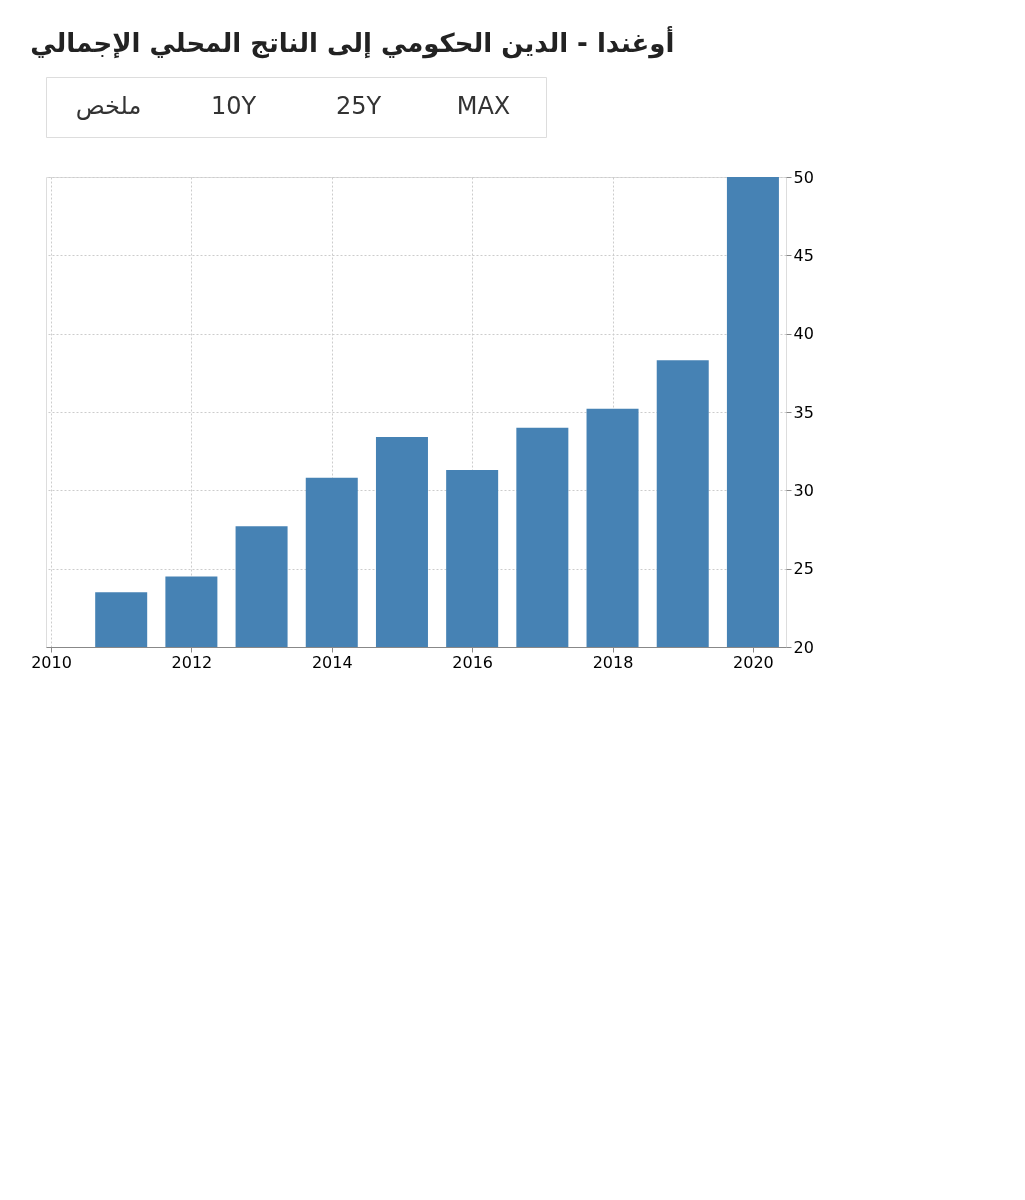 This screenshot has height=1200, width=1025. I want to click on y-tick-label: 25, so click(803, 569).